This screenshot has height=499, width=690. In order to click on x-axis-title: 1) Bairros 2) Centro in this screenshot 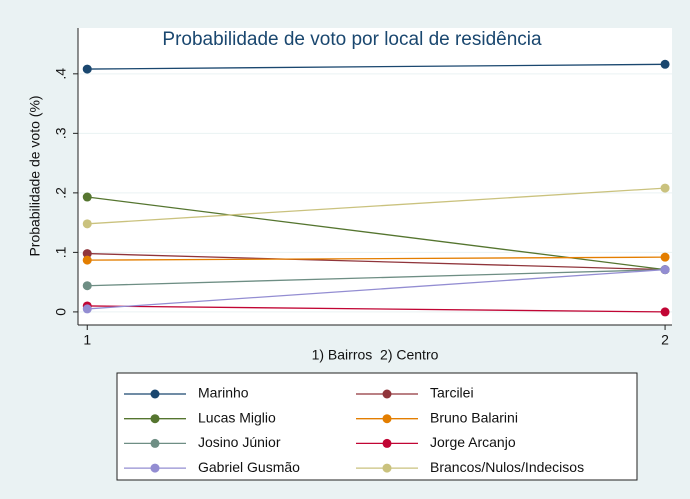, I will do `click(375, 355)`.